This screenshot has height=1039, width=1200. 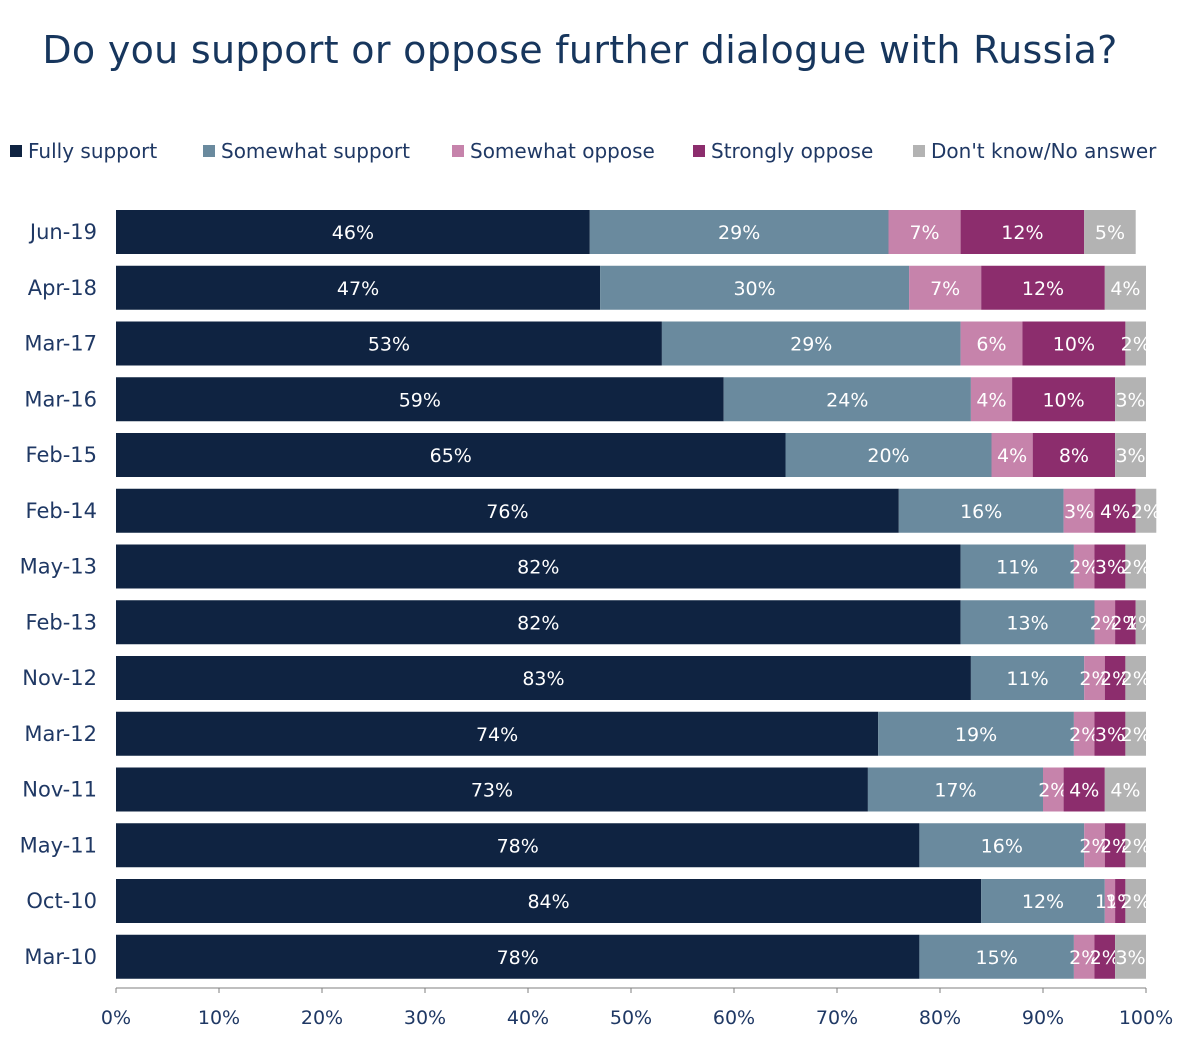 I want to click on category-label: Mar-12, so click(x=60, y=734).